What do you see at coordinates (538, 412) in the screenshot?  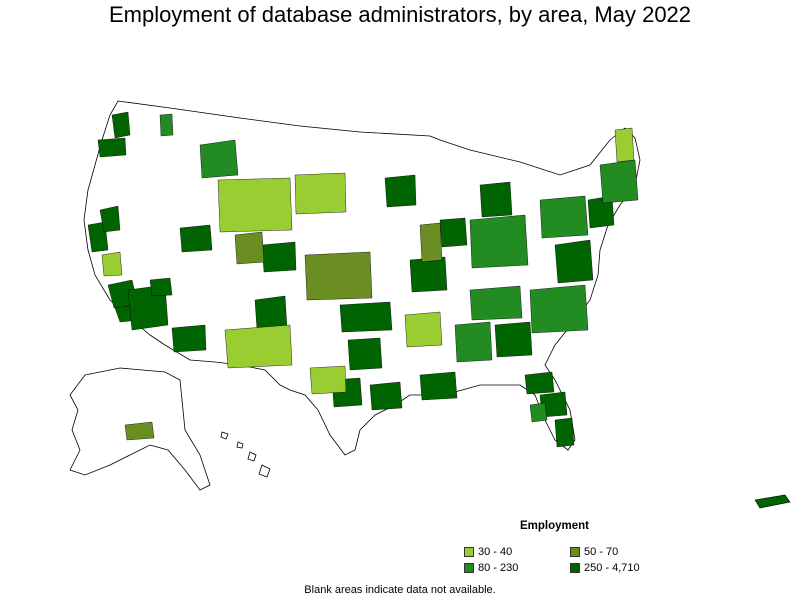 I see `area-tampa` at bounding box center [538, 412].